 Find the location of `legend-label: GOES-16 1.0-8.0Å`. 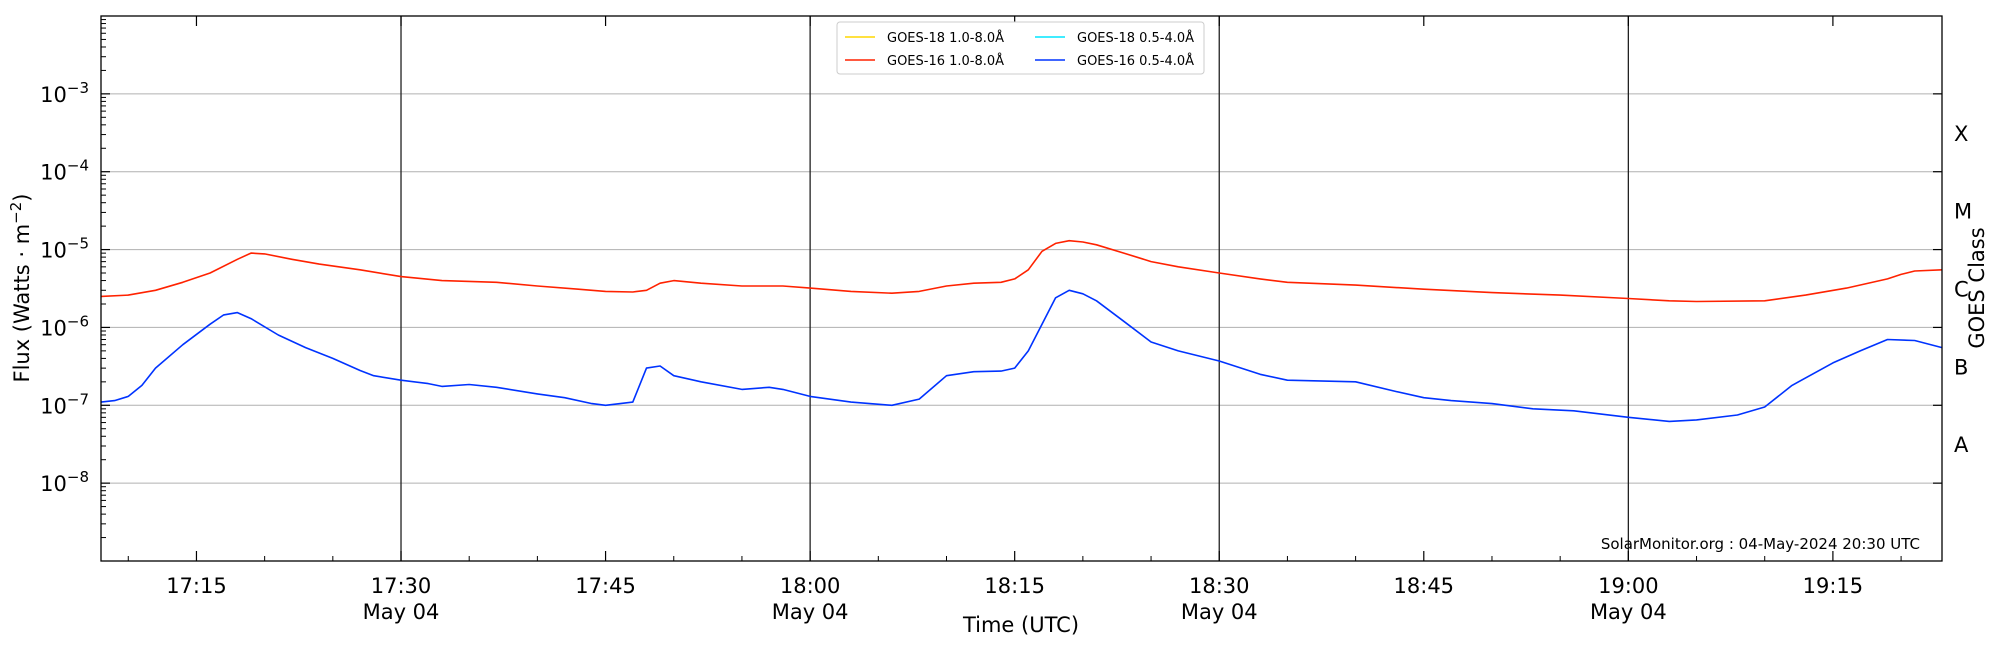

legend-label: GOES-16 1.0-8.0Å is located at coordinates (945, 61).